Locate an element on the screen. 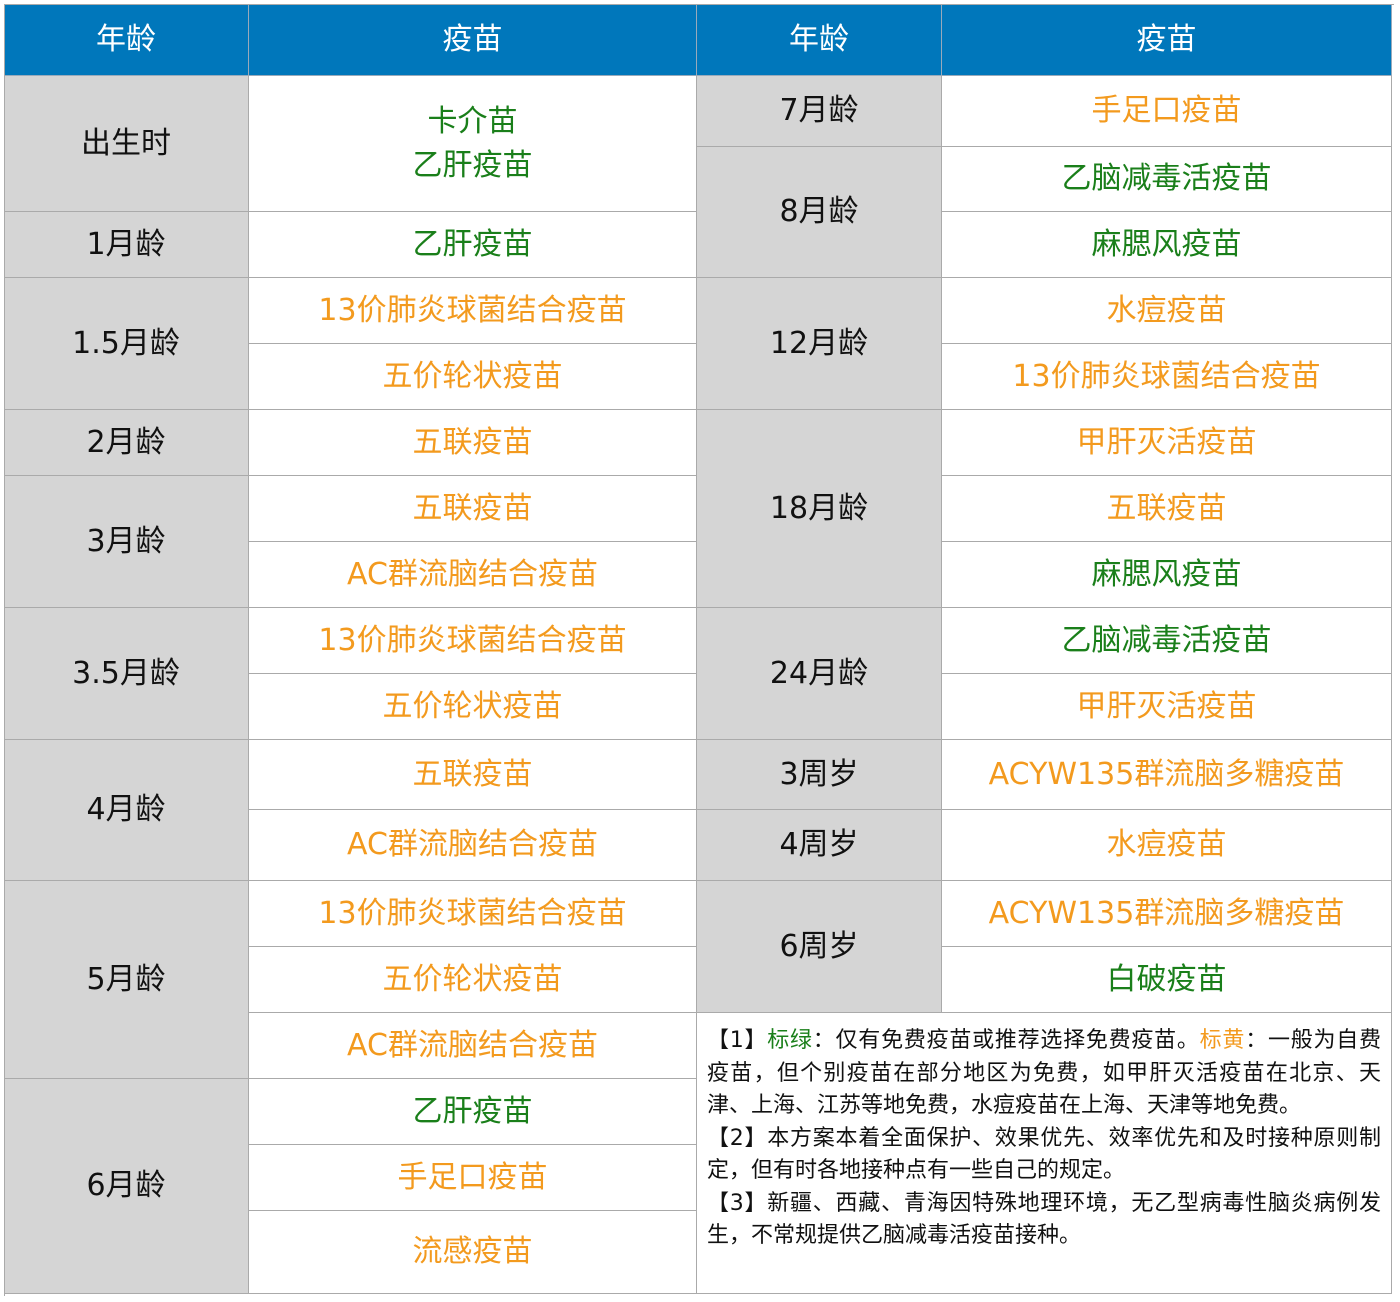 This screenshot has width=1400, height=1302. age-cell: 6月龄 is located at coordinates (126, 1186).